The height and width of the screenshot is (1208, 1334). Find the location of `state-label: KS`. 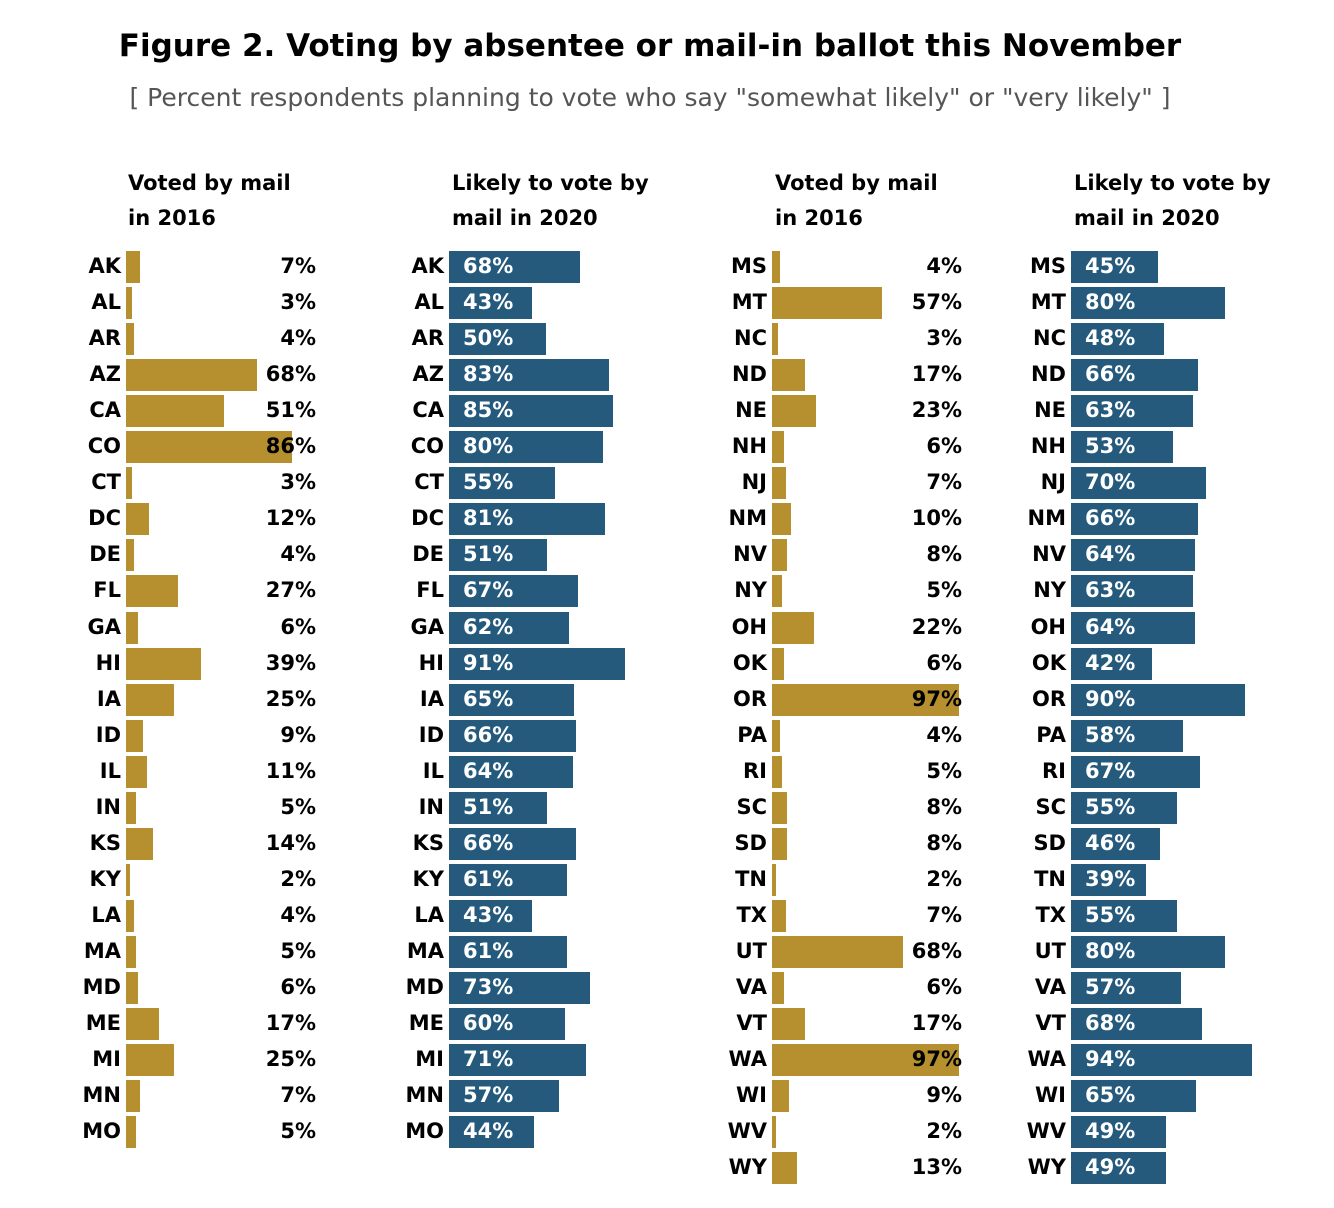

state-label: KS is located at coordinates (428, 842).